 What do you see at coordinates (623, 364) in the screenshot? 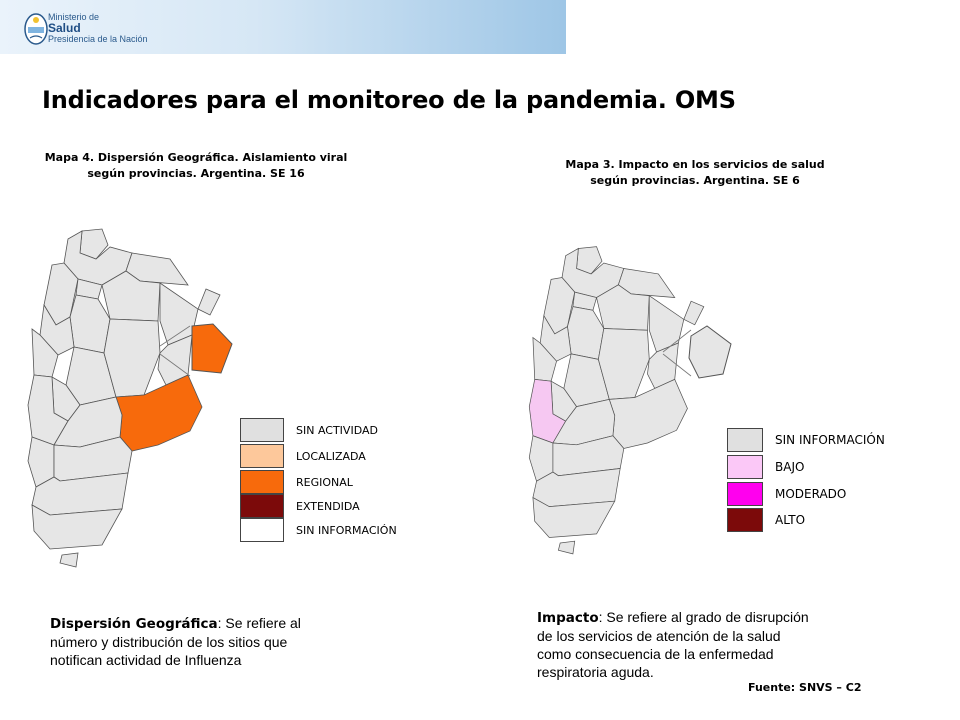
I see `province-santafe` at bounding box center [623, 364].